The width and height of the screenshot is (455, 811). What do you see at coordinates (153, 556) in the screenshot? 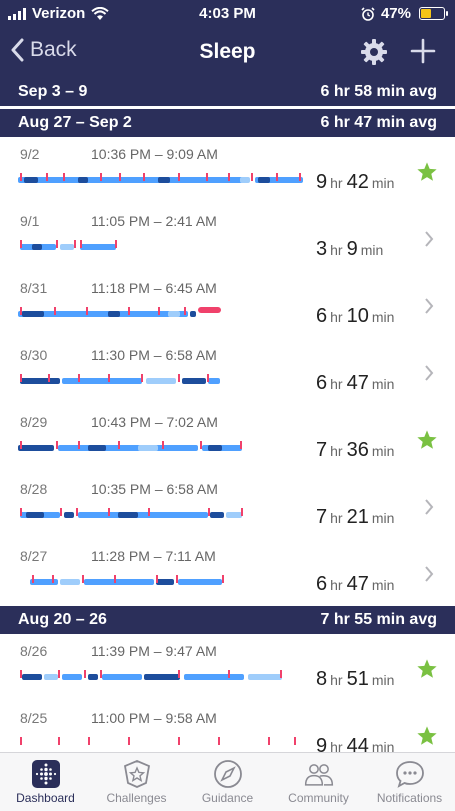
I see `log-time-range: 11:28 PM – 7:11 AM` at bounding box center [153, 556].